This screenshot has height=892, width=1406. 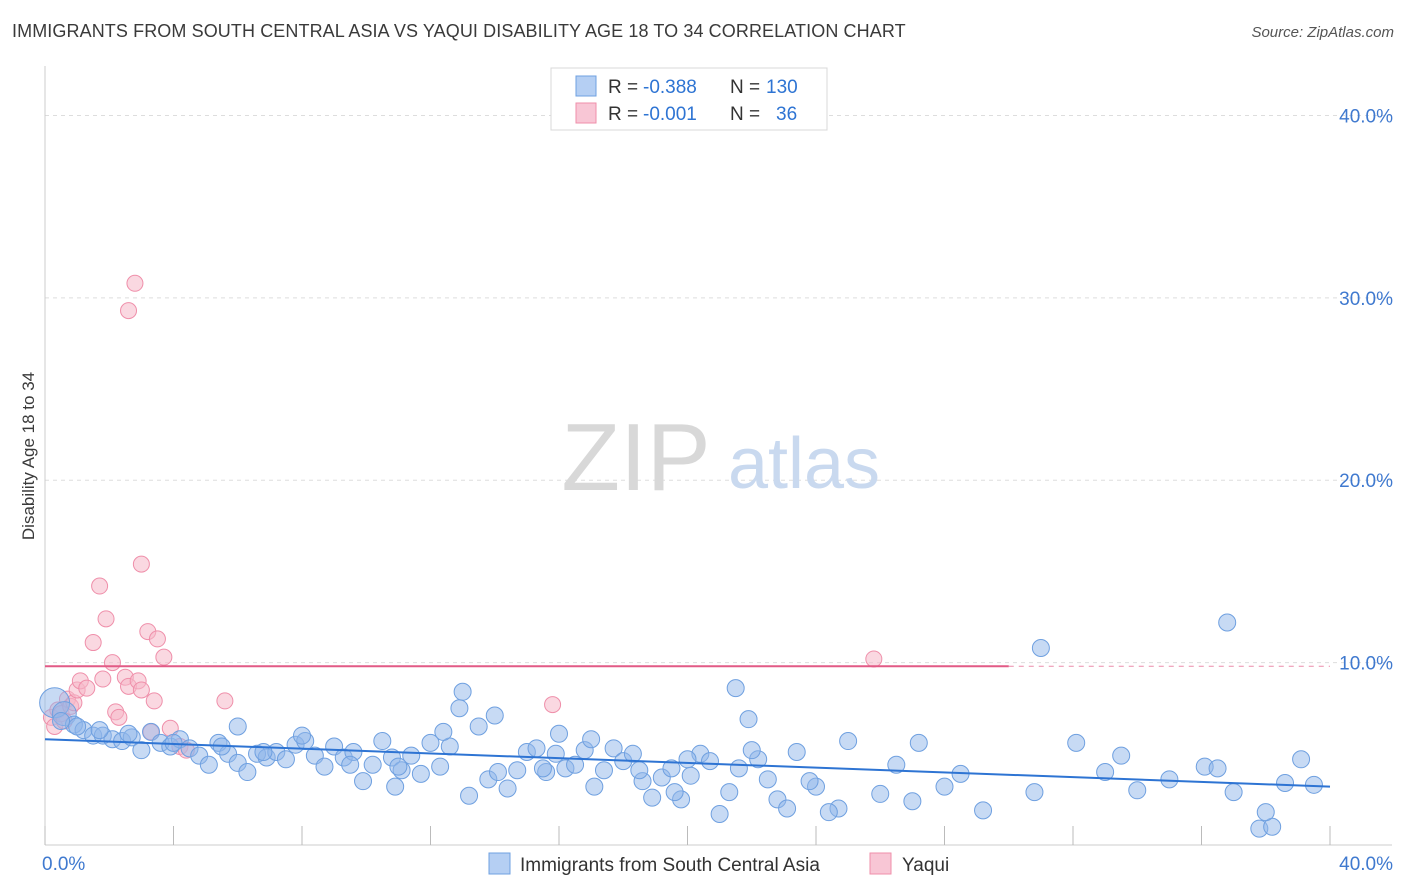 What do you see at coordinates (586, 86) in the screenshot?
I see `stats-legend-swatch-blue` at bounding box center [586, 86].